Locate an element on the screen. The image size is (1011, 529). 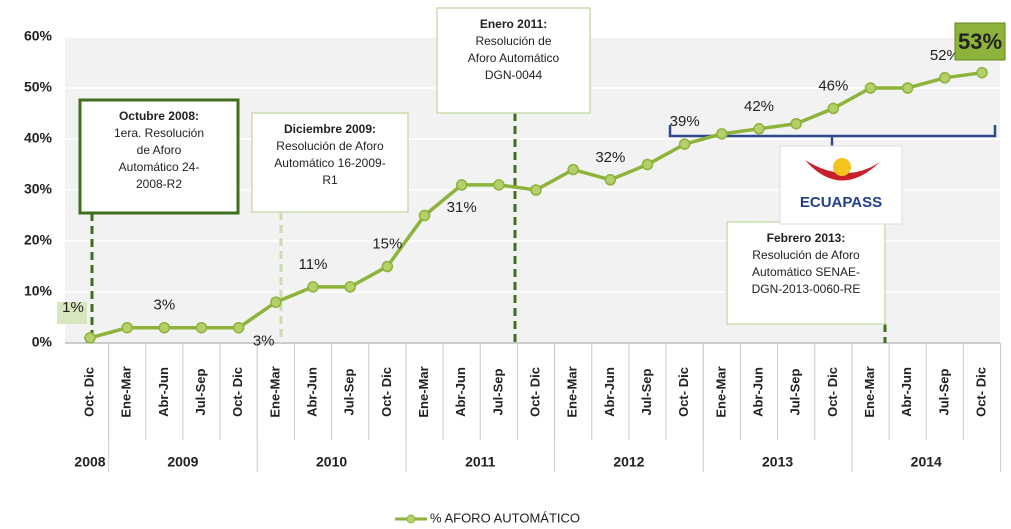
annotation-line: DGN-2013-0060-RE is located at coordinates (806, 289).